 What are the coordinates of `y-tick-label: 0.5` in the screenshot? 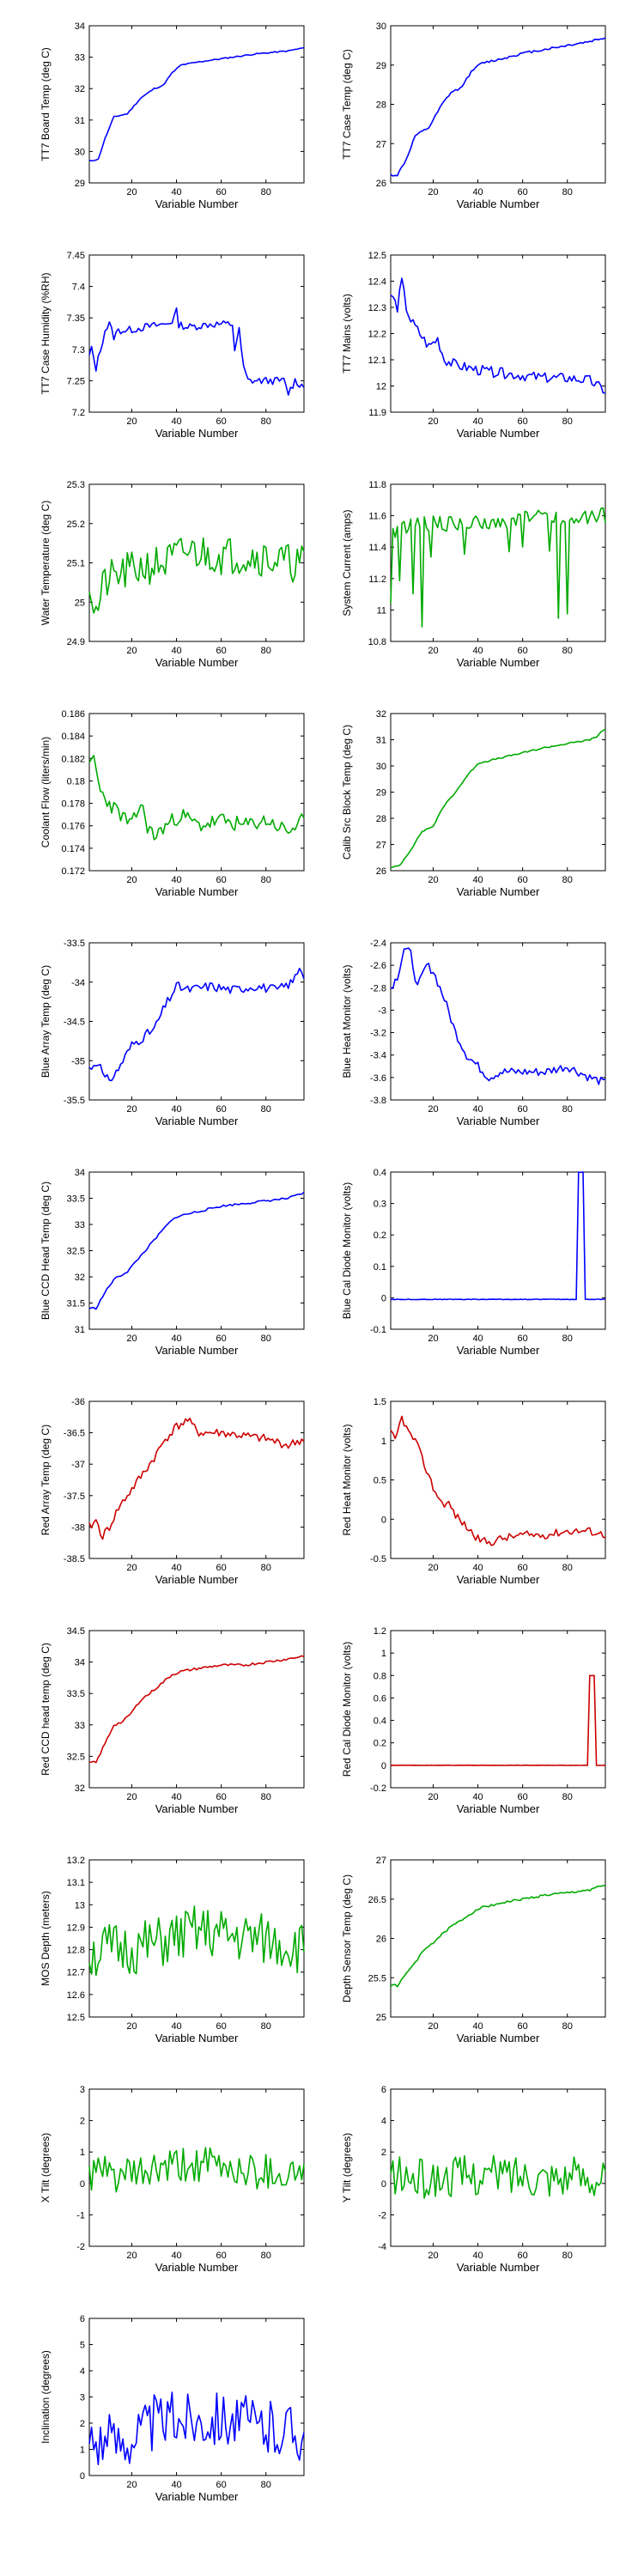 It's located at (380, 1481).